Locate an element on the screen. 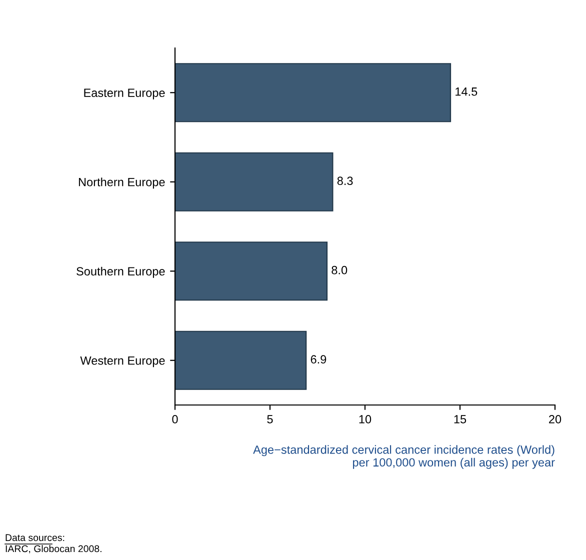 The image size is (586, 560). x-tick-label: 0 is located at coordinates (175, 419).